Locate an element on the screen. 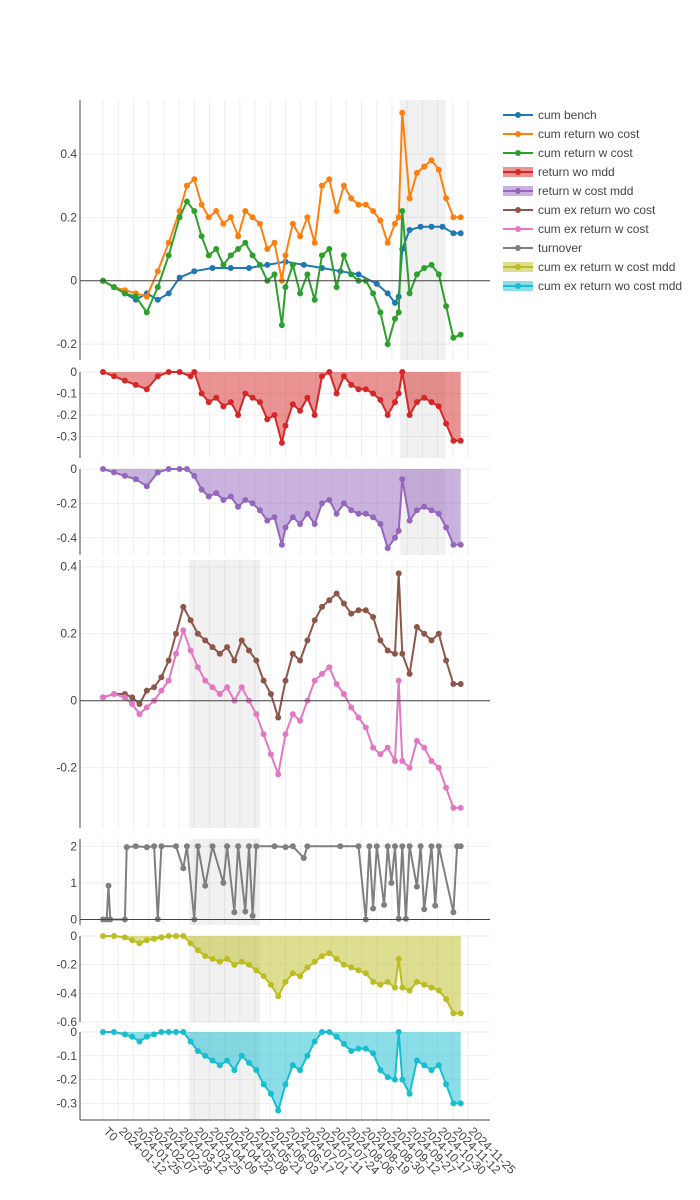 This screenshot has height=1200, width=700. legend-item-return-wo-mdd: return wo mdd is located at coordinates (559, 172).